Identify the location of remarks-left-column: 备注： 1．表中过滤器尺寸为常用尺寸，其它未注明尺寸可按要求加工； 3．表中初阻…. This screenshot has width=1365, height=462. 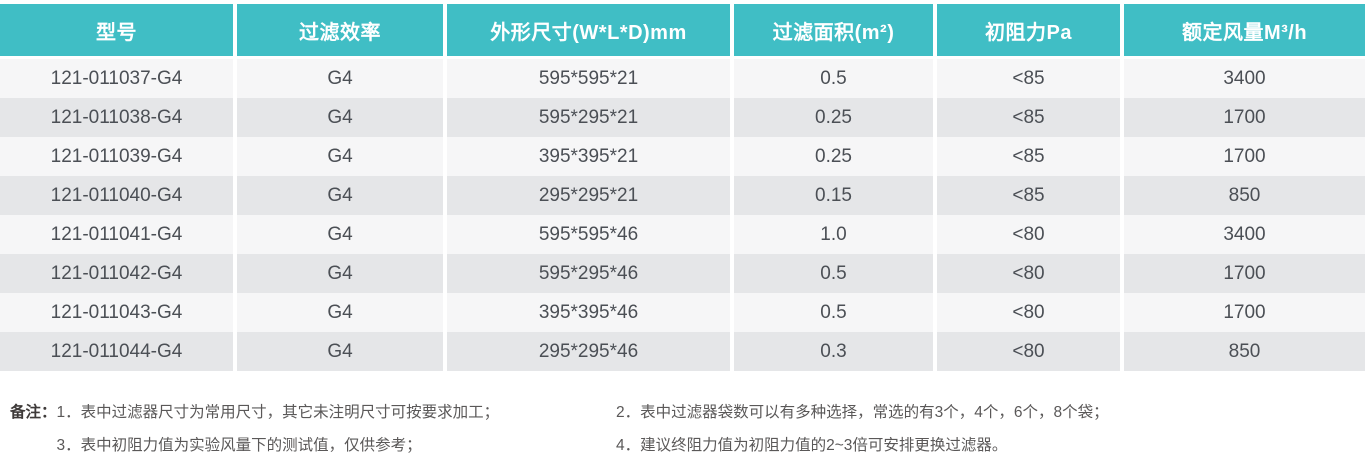
(313, 429).